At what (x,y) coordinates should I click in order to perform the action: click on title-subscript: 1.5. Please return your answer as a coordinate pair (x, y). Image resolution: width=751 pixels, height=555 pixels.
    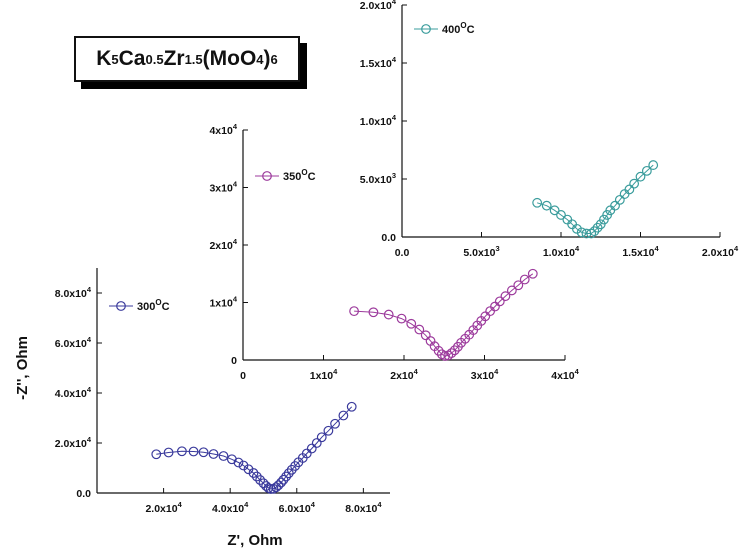
    Looking at the image, I should click on (193, 59).